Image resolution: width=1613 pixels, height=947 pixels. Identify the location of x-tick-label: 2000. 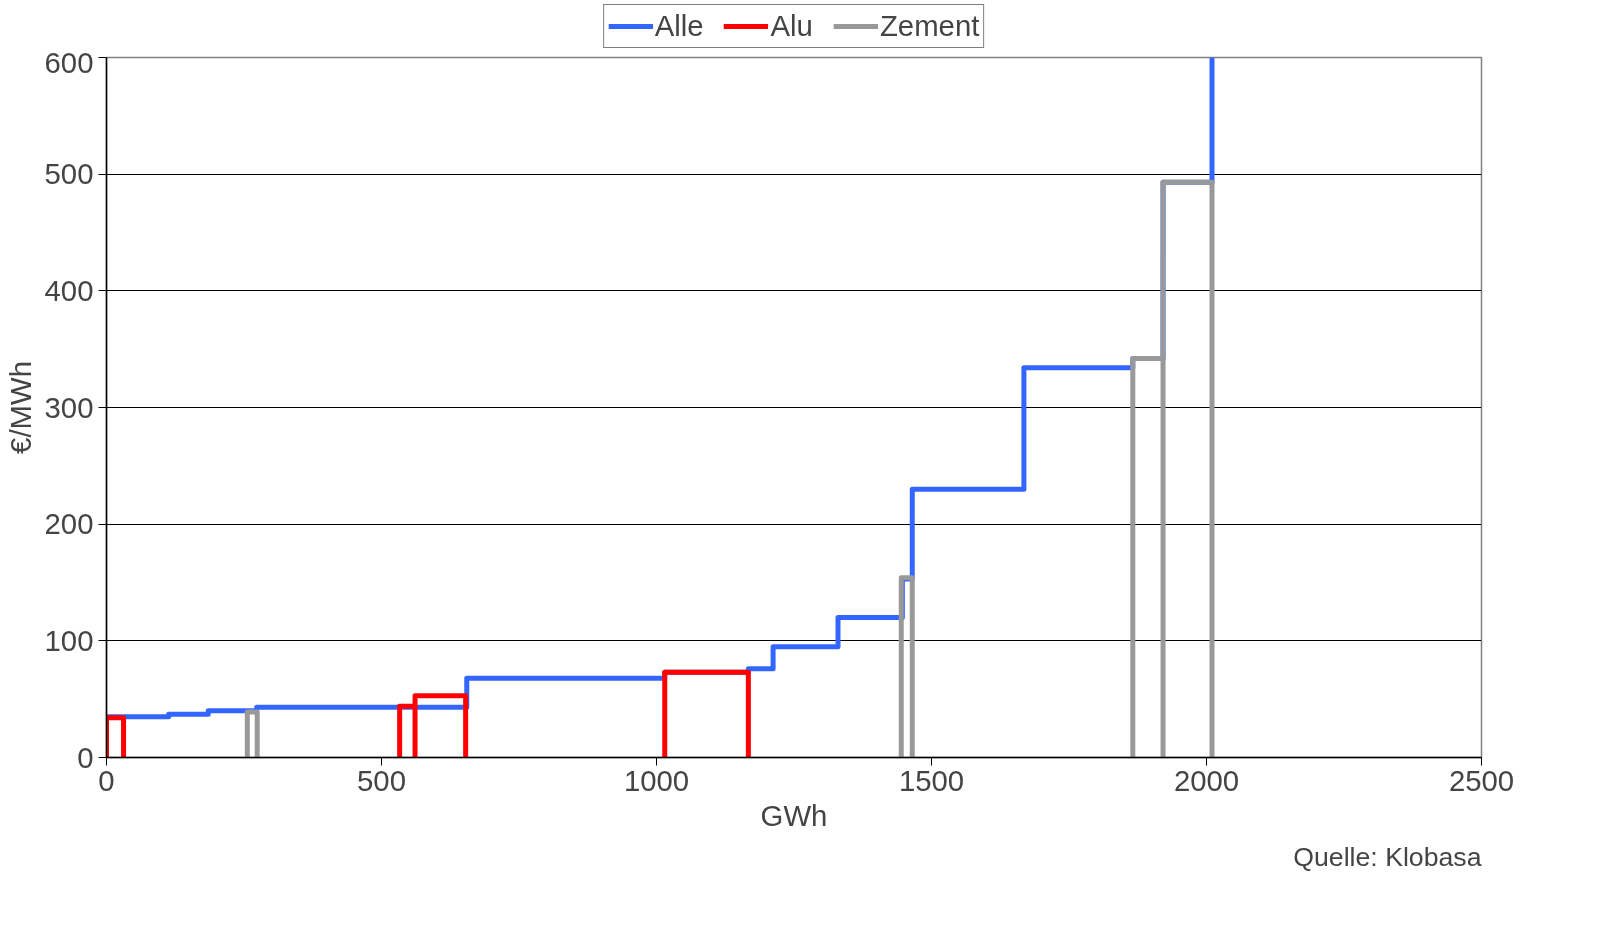
(1206, 780).